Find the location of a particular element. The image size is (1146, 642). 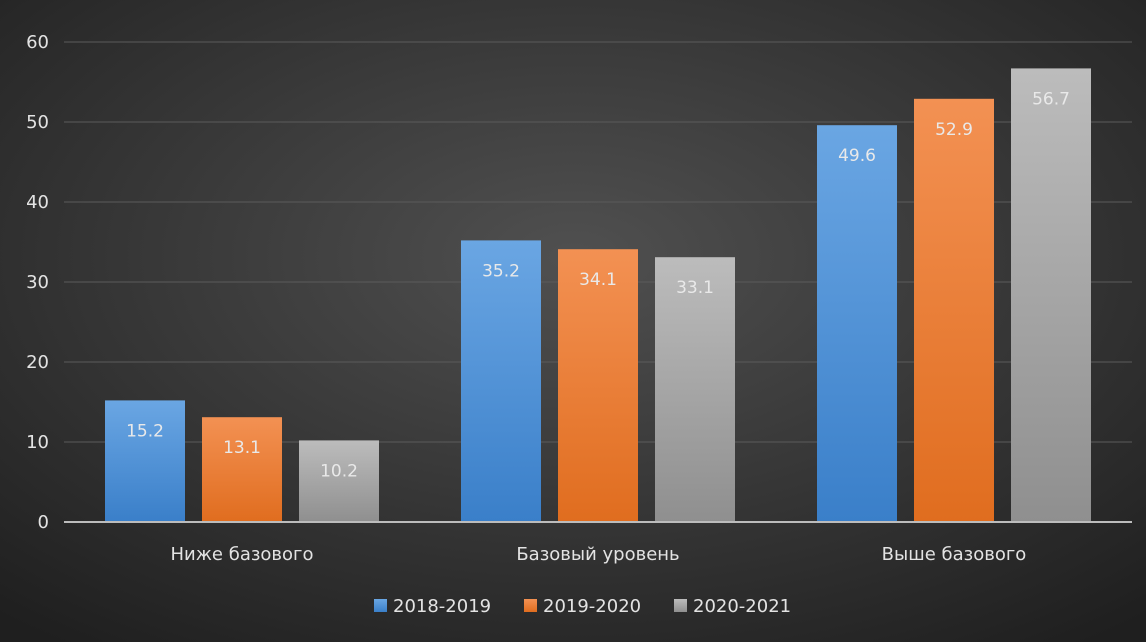

data-label: 35.2 is located at coordinates (501, 271).